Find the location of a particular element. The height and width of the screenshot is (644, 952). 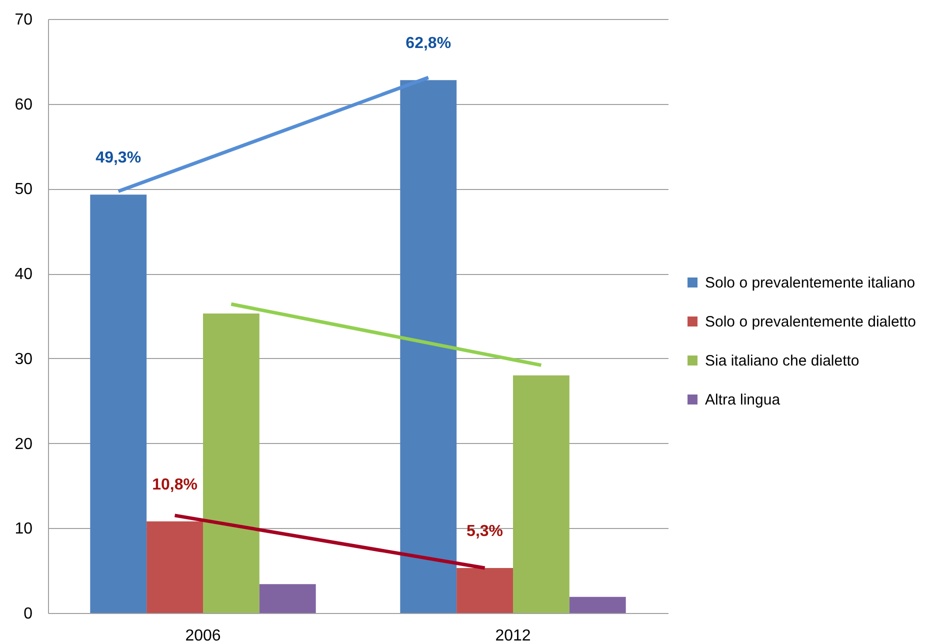

data-label: 5,3% is located at coordinates (485, 531).